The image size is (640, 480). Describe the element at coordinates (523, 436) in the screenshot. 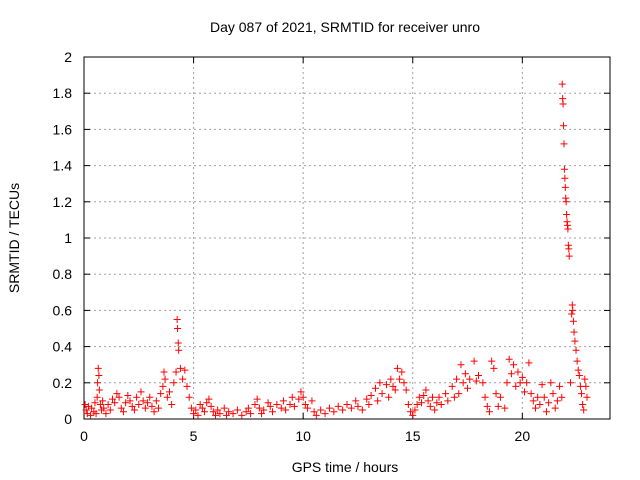

I see `x-tick-label: 20` at that location.